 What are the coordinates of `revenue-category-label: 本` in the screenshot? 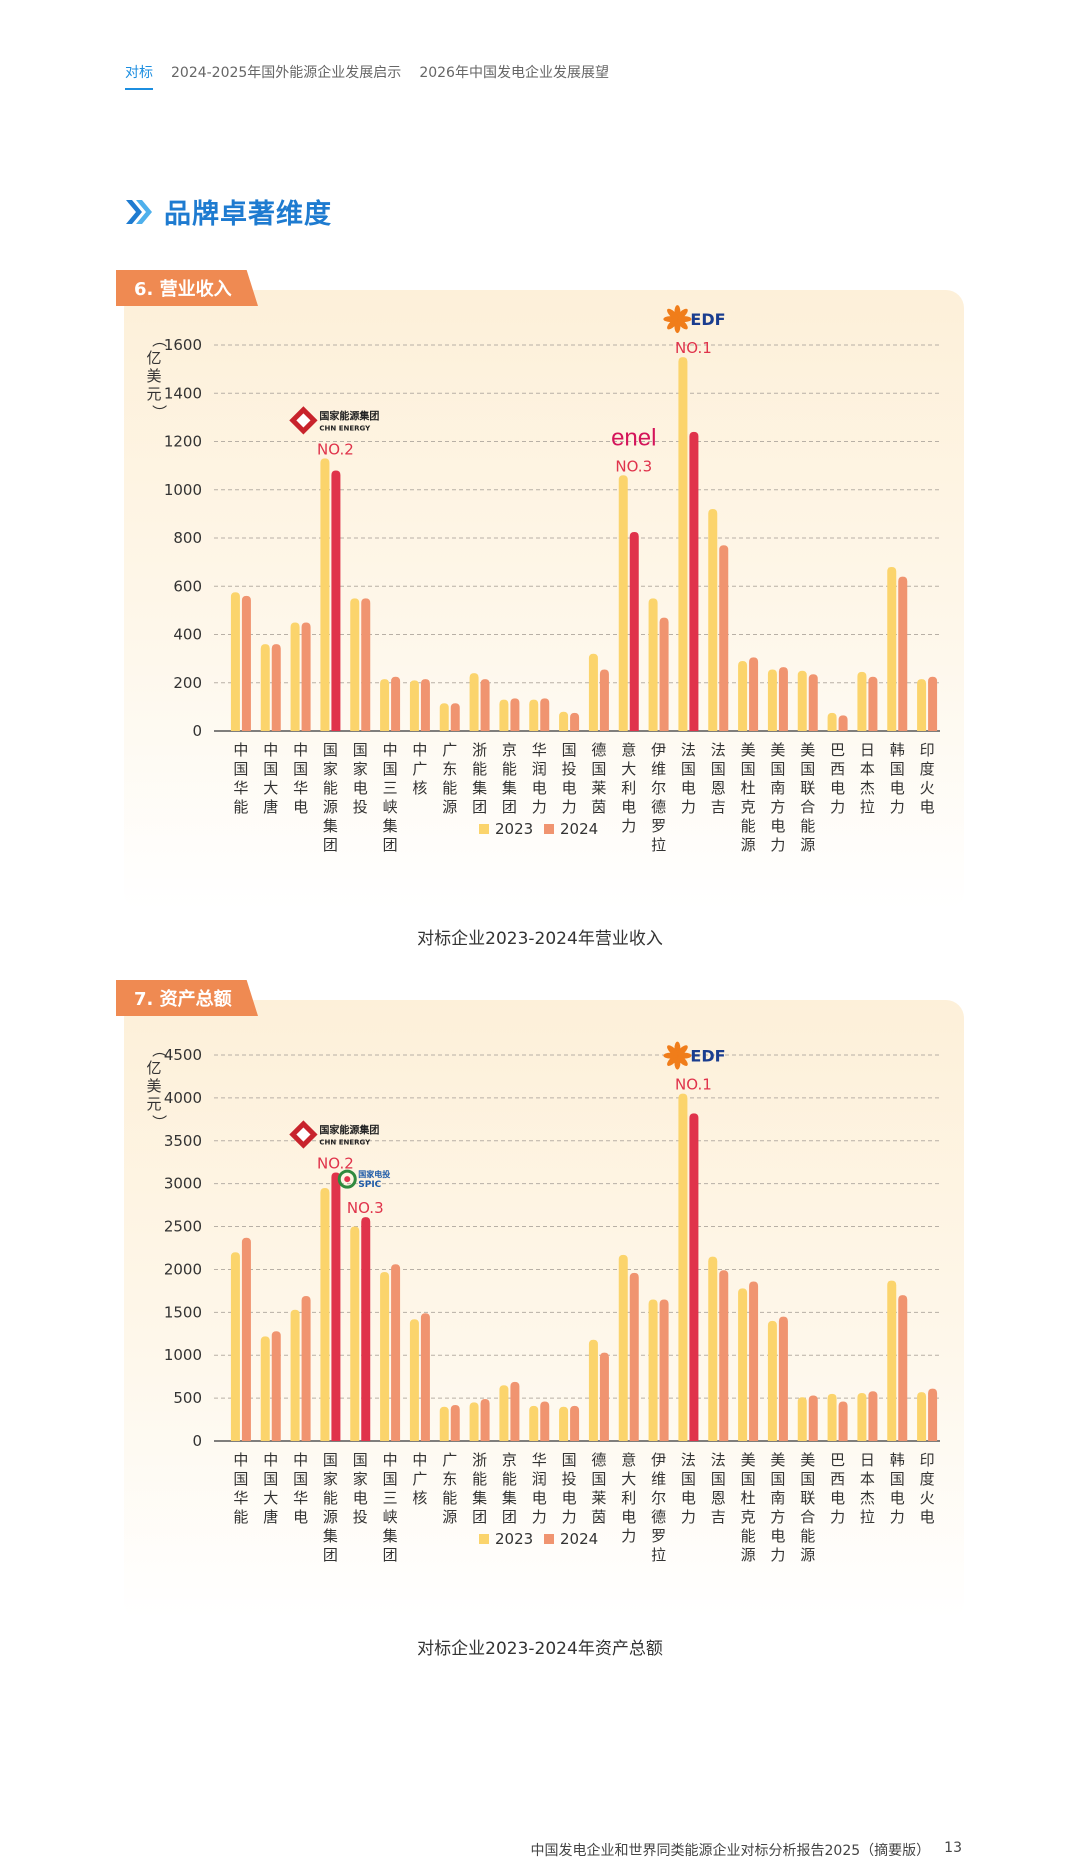 It's located at (867, 769).